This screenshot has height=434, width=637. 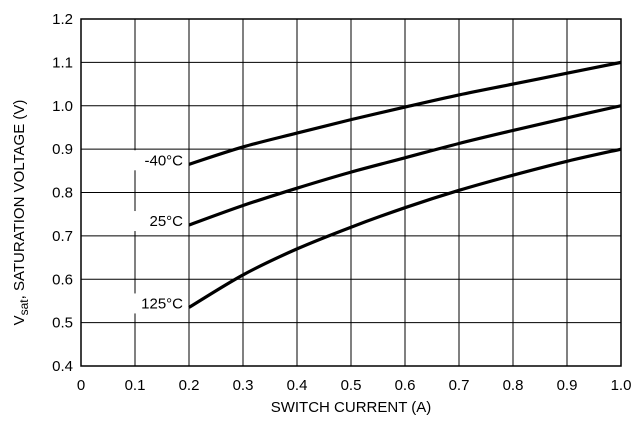 I want to click on series-label: 25°C, so click(x=166, y=221).